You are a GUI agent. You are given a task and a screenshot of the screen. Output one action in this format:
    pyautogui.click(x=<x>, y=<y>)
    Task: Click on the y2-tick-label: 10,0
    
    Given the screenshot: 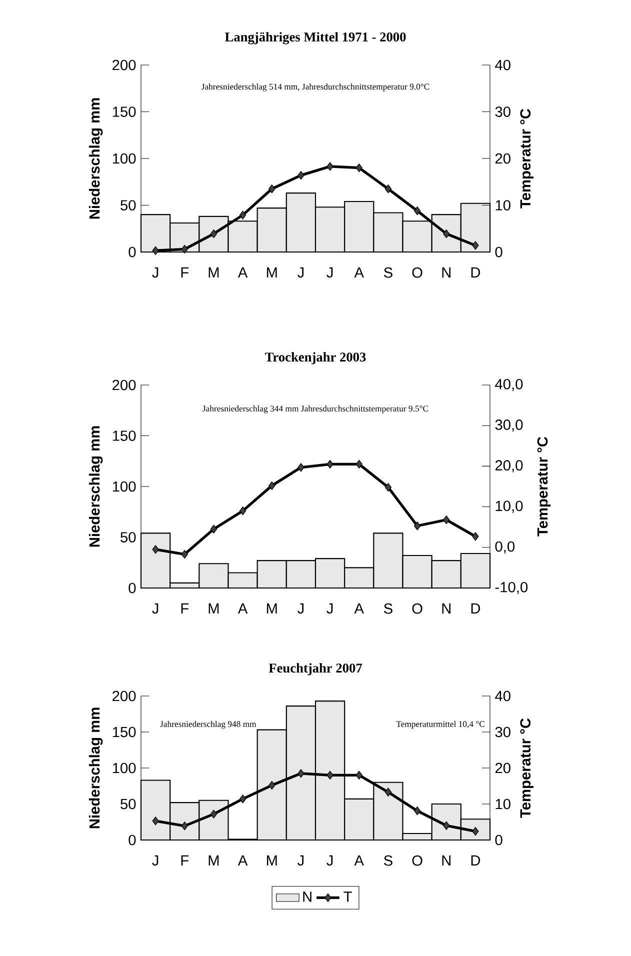 What is the action you would take?
    pyautogui.click(x=509, y=506)
    